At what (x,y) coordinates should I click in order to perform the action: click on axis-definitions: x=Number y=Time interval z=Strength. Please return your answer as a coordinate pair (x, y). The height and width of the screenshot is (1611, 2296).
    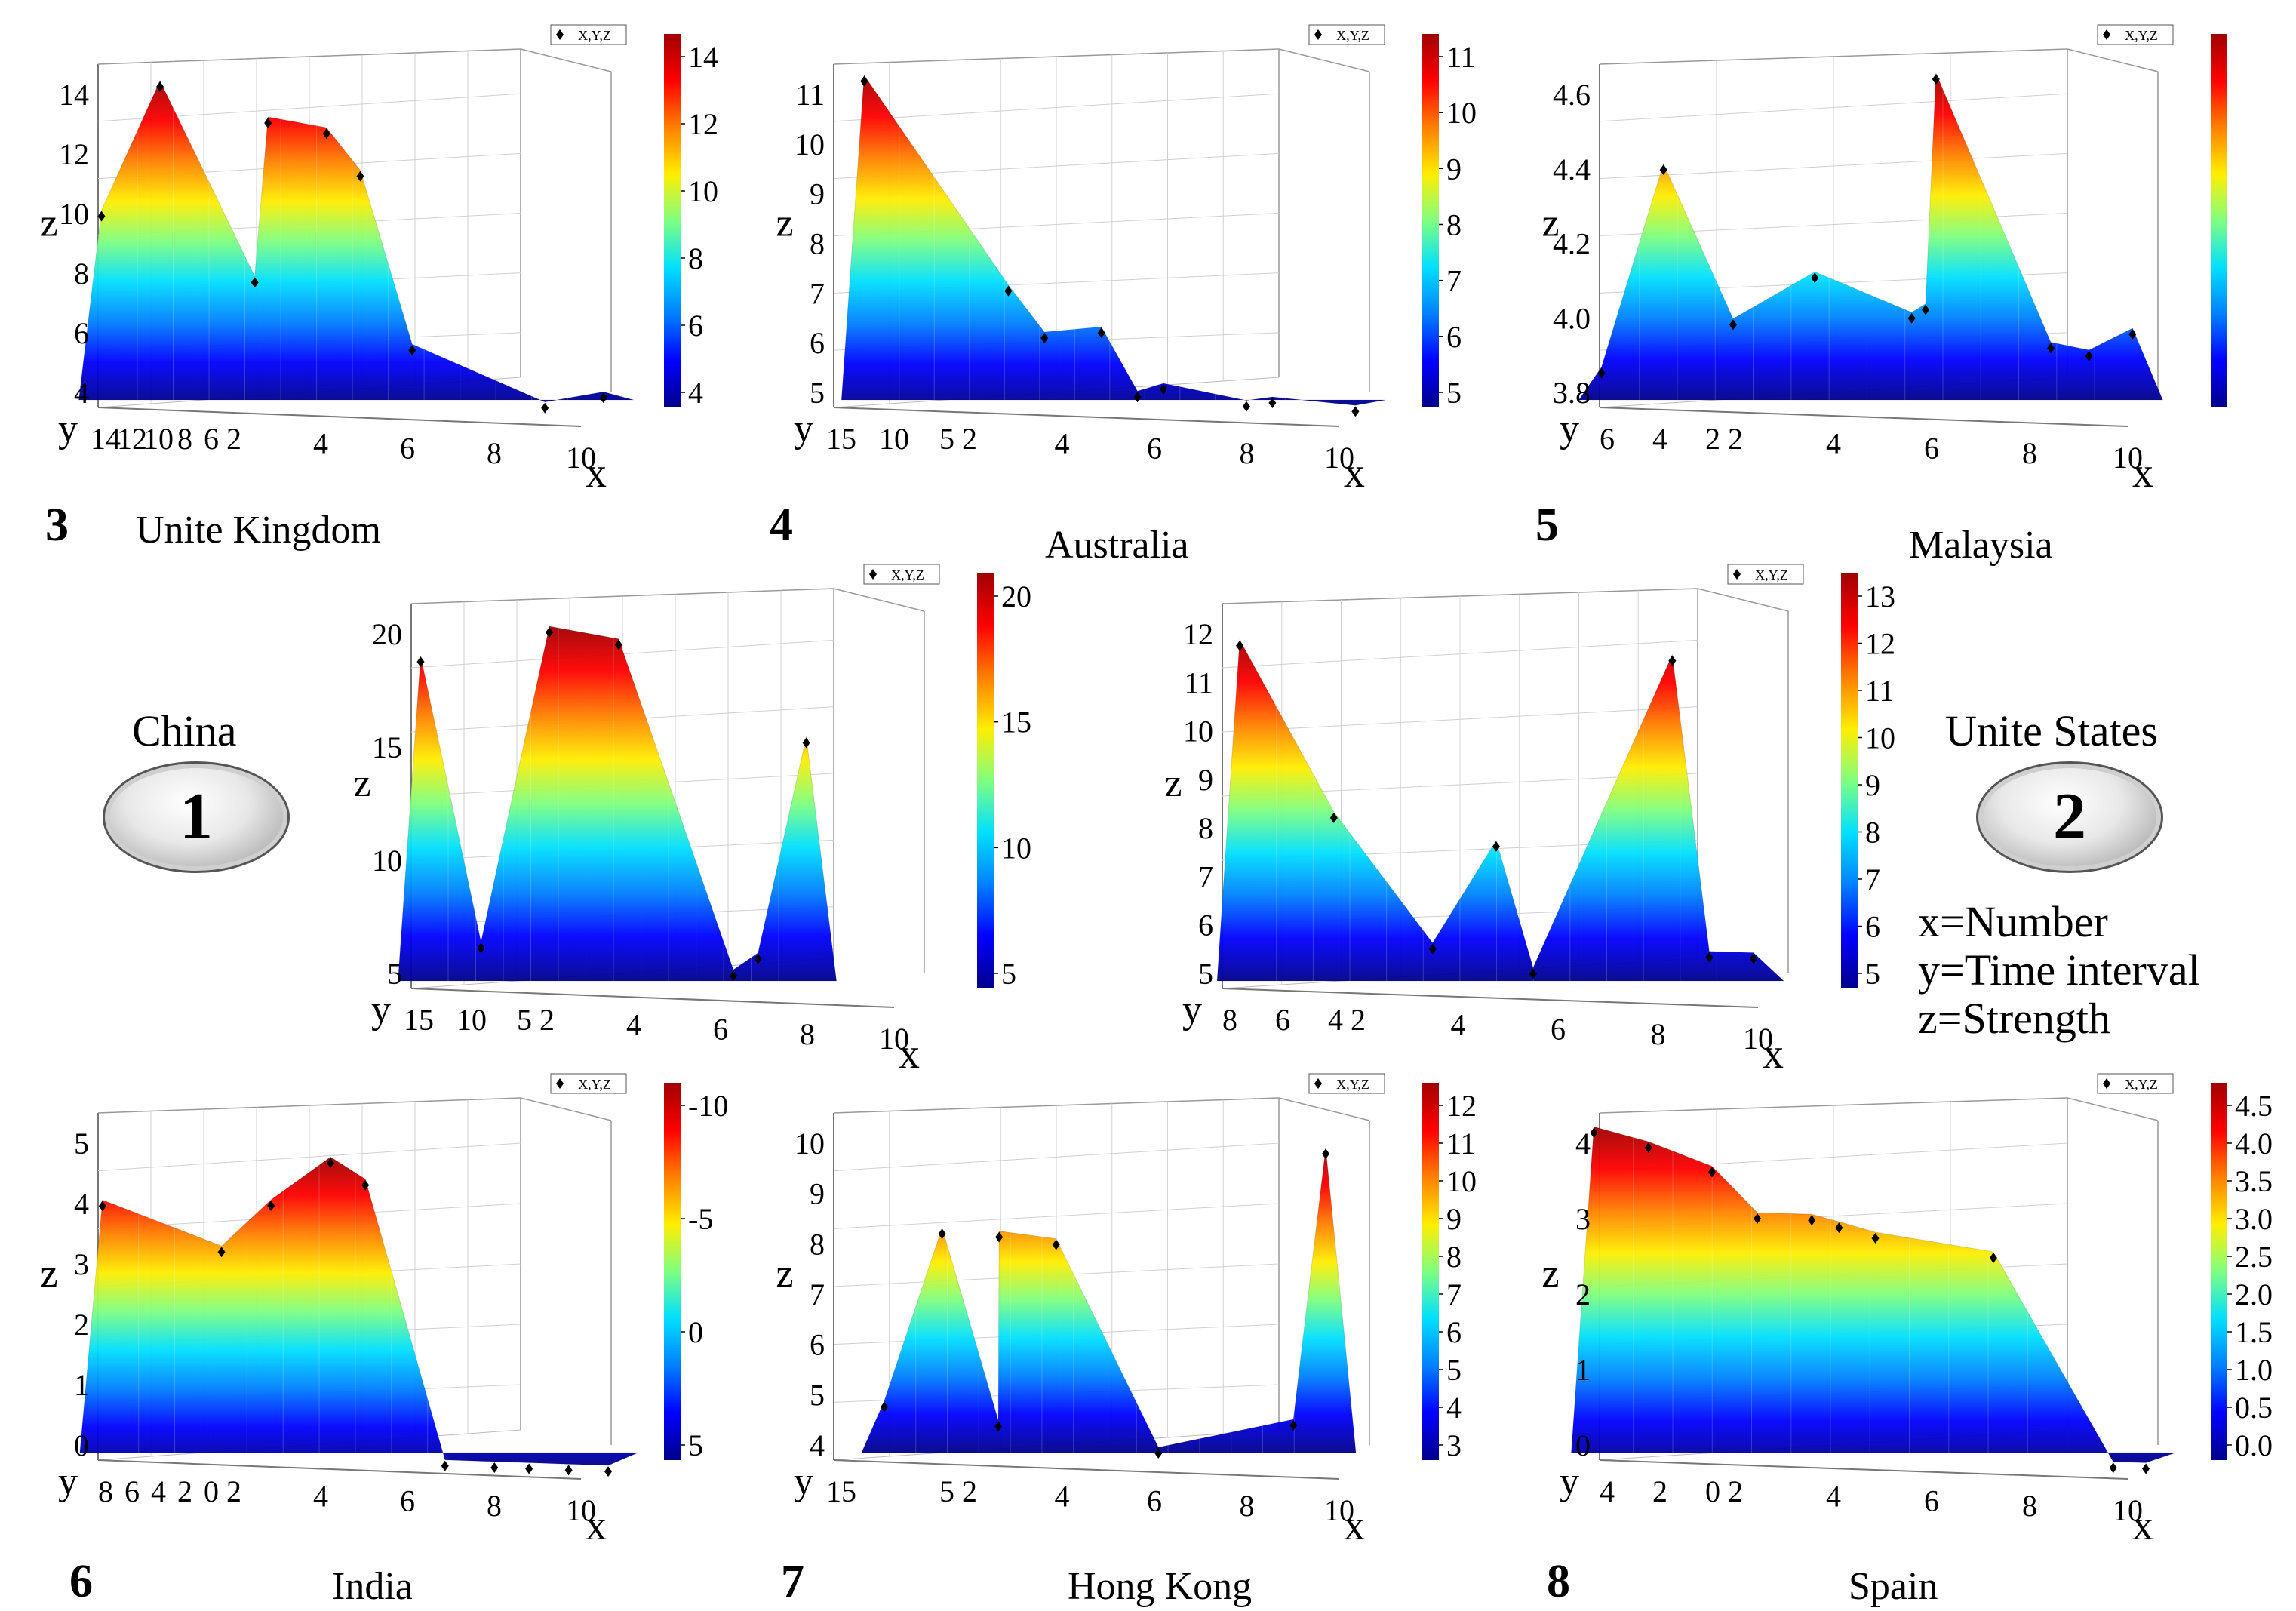
    Looking at the image, I should click on (2059, 971).